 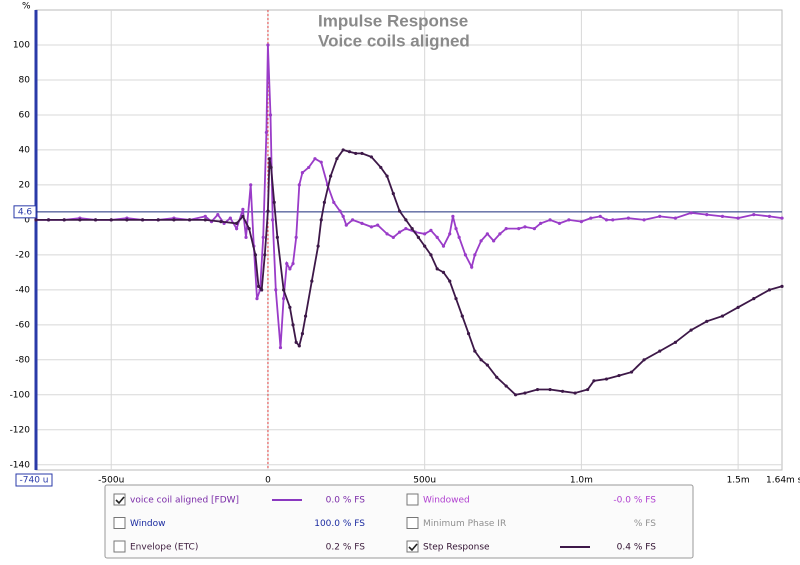 I want to click on x-start-label: -740 u, so click(x=34, y=481).